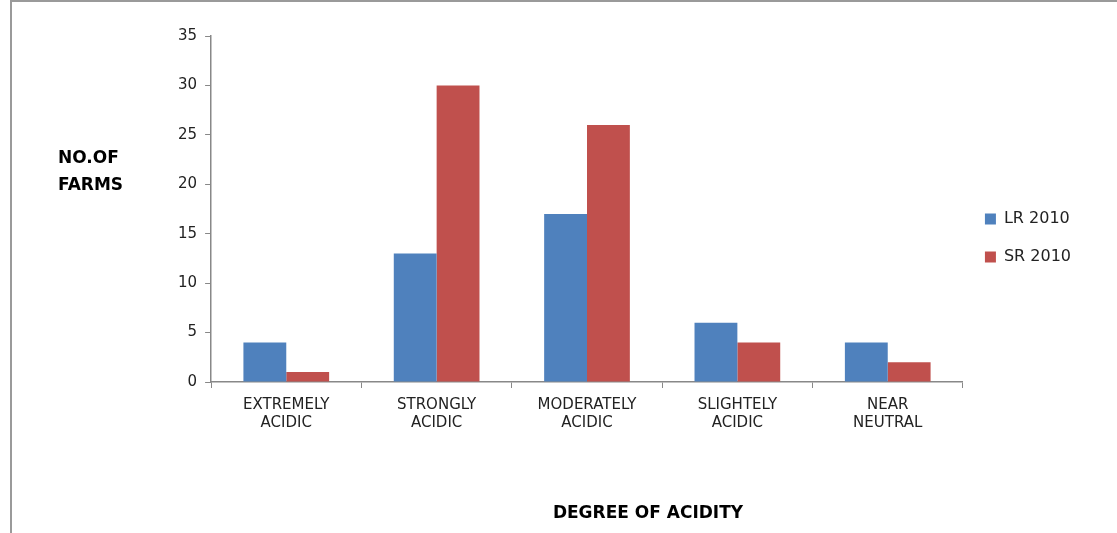 The height and width of the screenshot is (533, 1117). Describe the element at coordinates (91, 171) in the screenshot. I see `y-axis-title: NO.OF FARMS` at that location.